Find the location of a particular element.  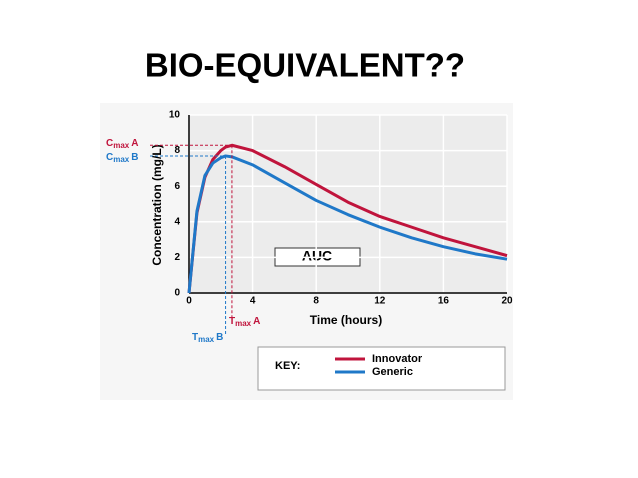

y-tick-label: 8 is located at coordinates (177, 150).